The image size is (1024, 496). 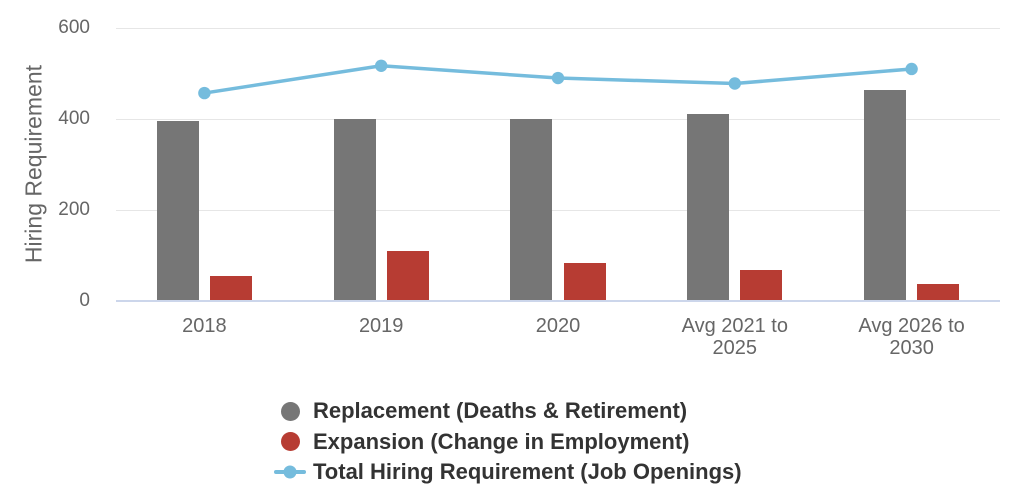 What do you see at coordinates (558, 78) in the screenshot?
I see `total-point-2020` at bounding box center [558, 78].